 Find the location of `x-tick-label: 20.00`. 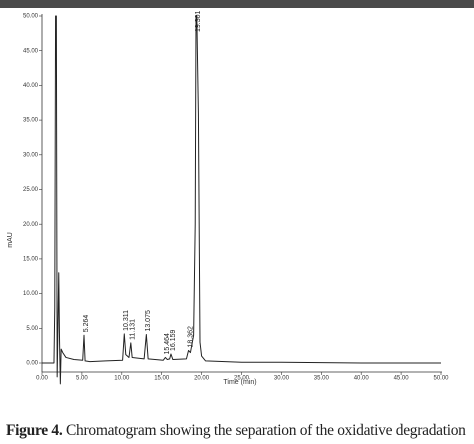

x-tick-label: 20.00 is located at coordinates (202, 379).